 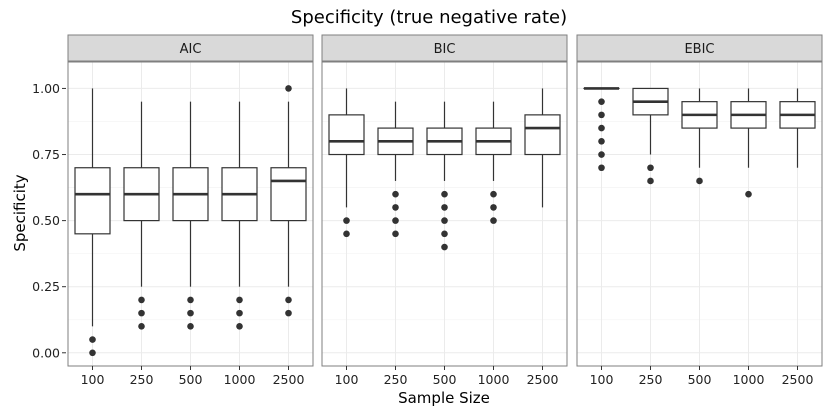 I want to click on facet-strip-label: AIC, so click(x=191, y=49).